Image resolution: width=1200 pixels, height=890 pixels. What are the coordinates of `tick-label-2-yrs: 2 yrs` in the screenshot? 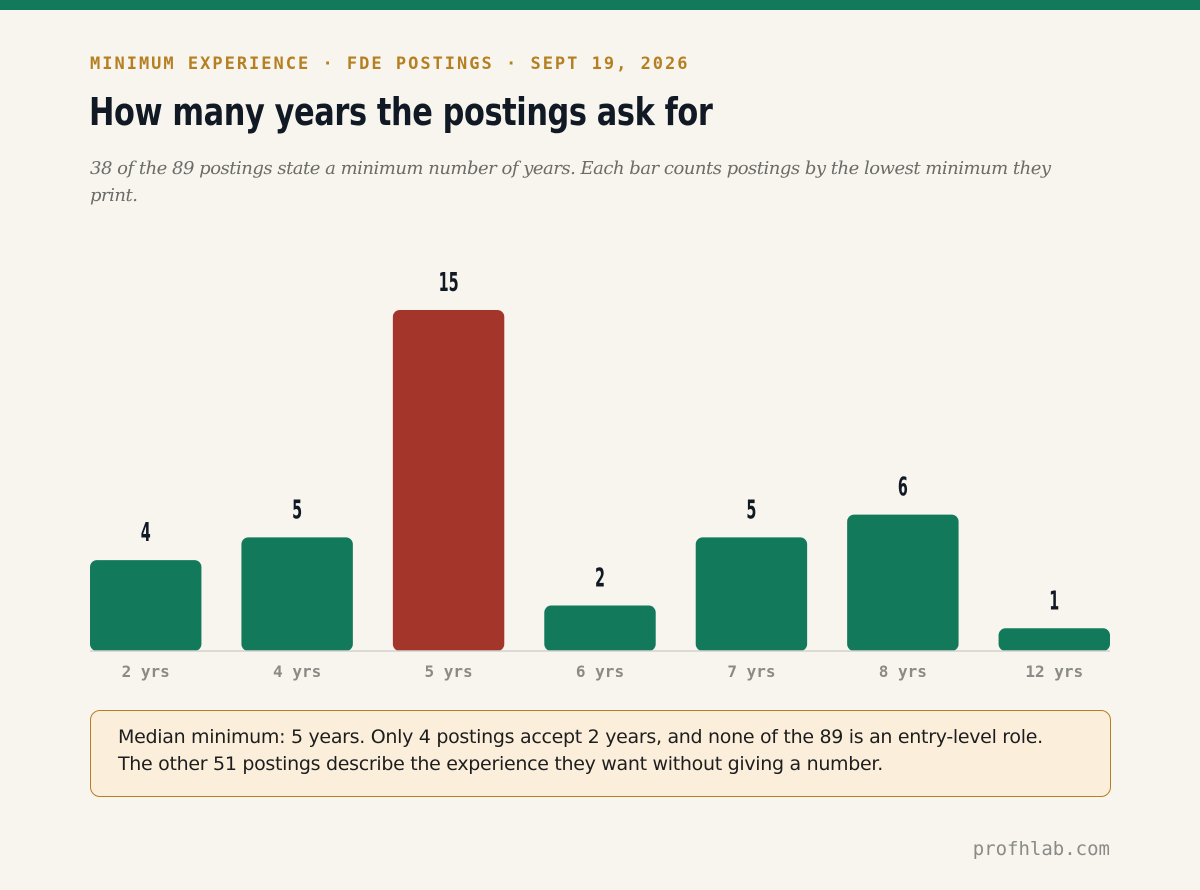 It's located at (146, 671).